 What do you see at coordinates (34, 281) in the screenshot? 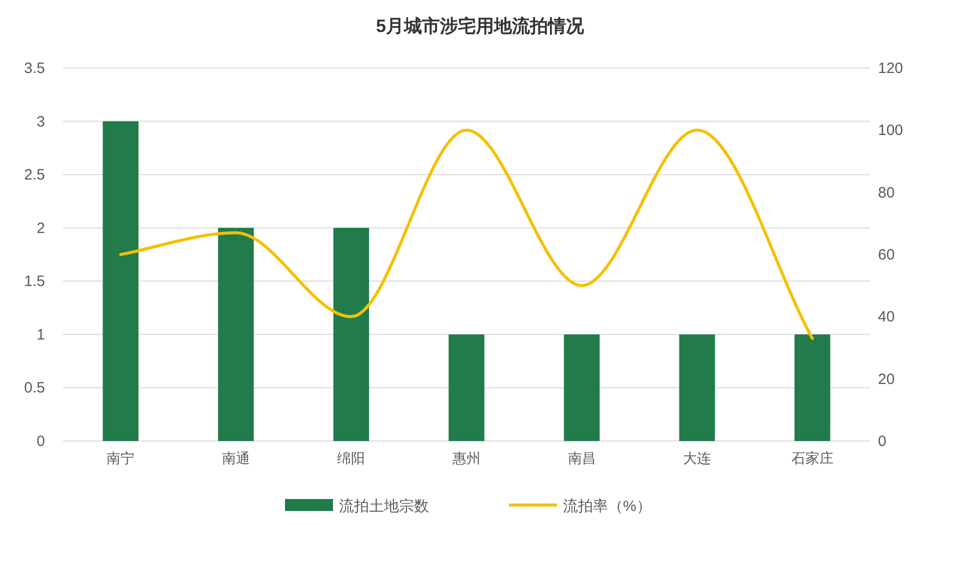
I see `y-tick-label: 1.5` at bounding box center [34, 281].